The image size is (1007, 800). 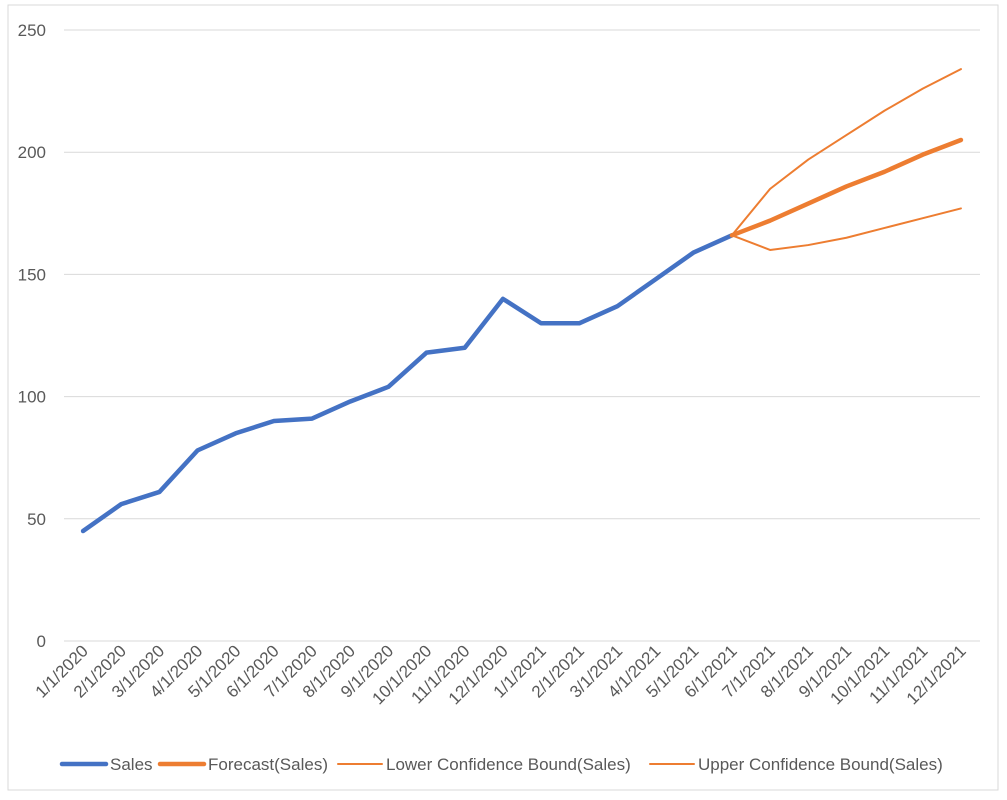 What do you see at coordinates (32, 397) in the screenshot?
I see `y-tick-label: 100` at bounding box center [32, 397].